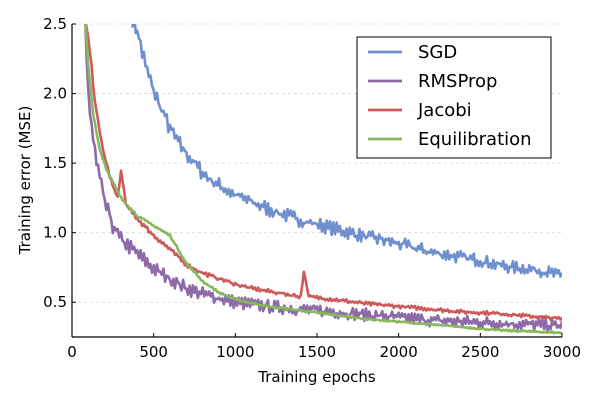 The height and width of the screenshot is (400, 600). What do you see at coordinates (480, 352) in the screenshot?
I see `x-tick-label: 2500` at bounding box center [480, 352].